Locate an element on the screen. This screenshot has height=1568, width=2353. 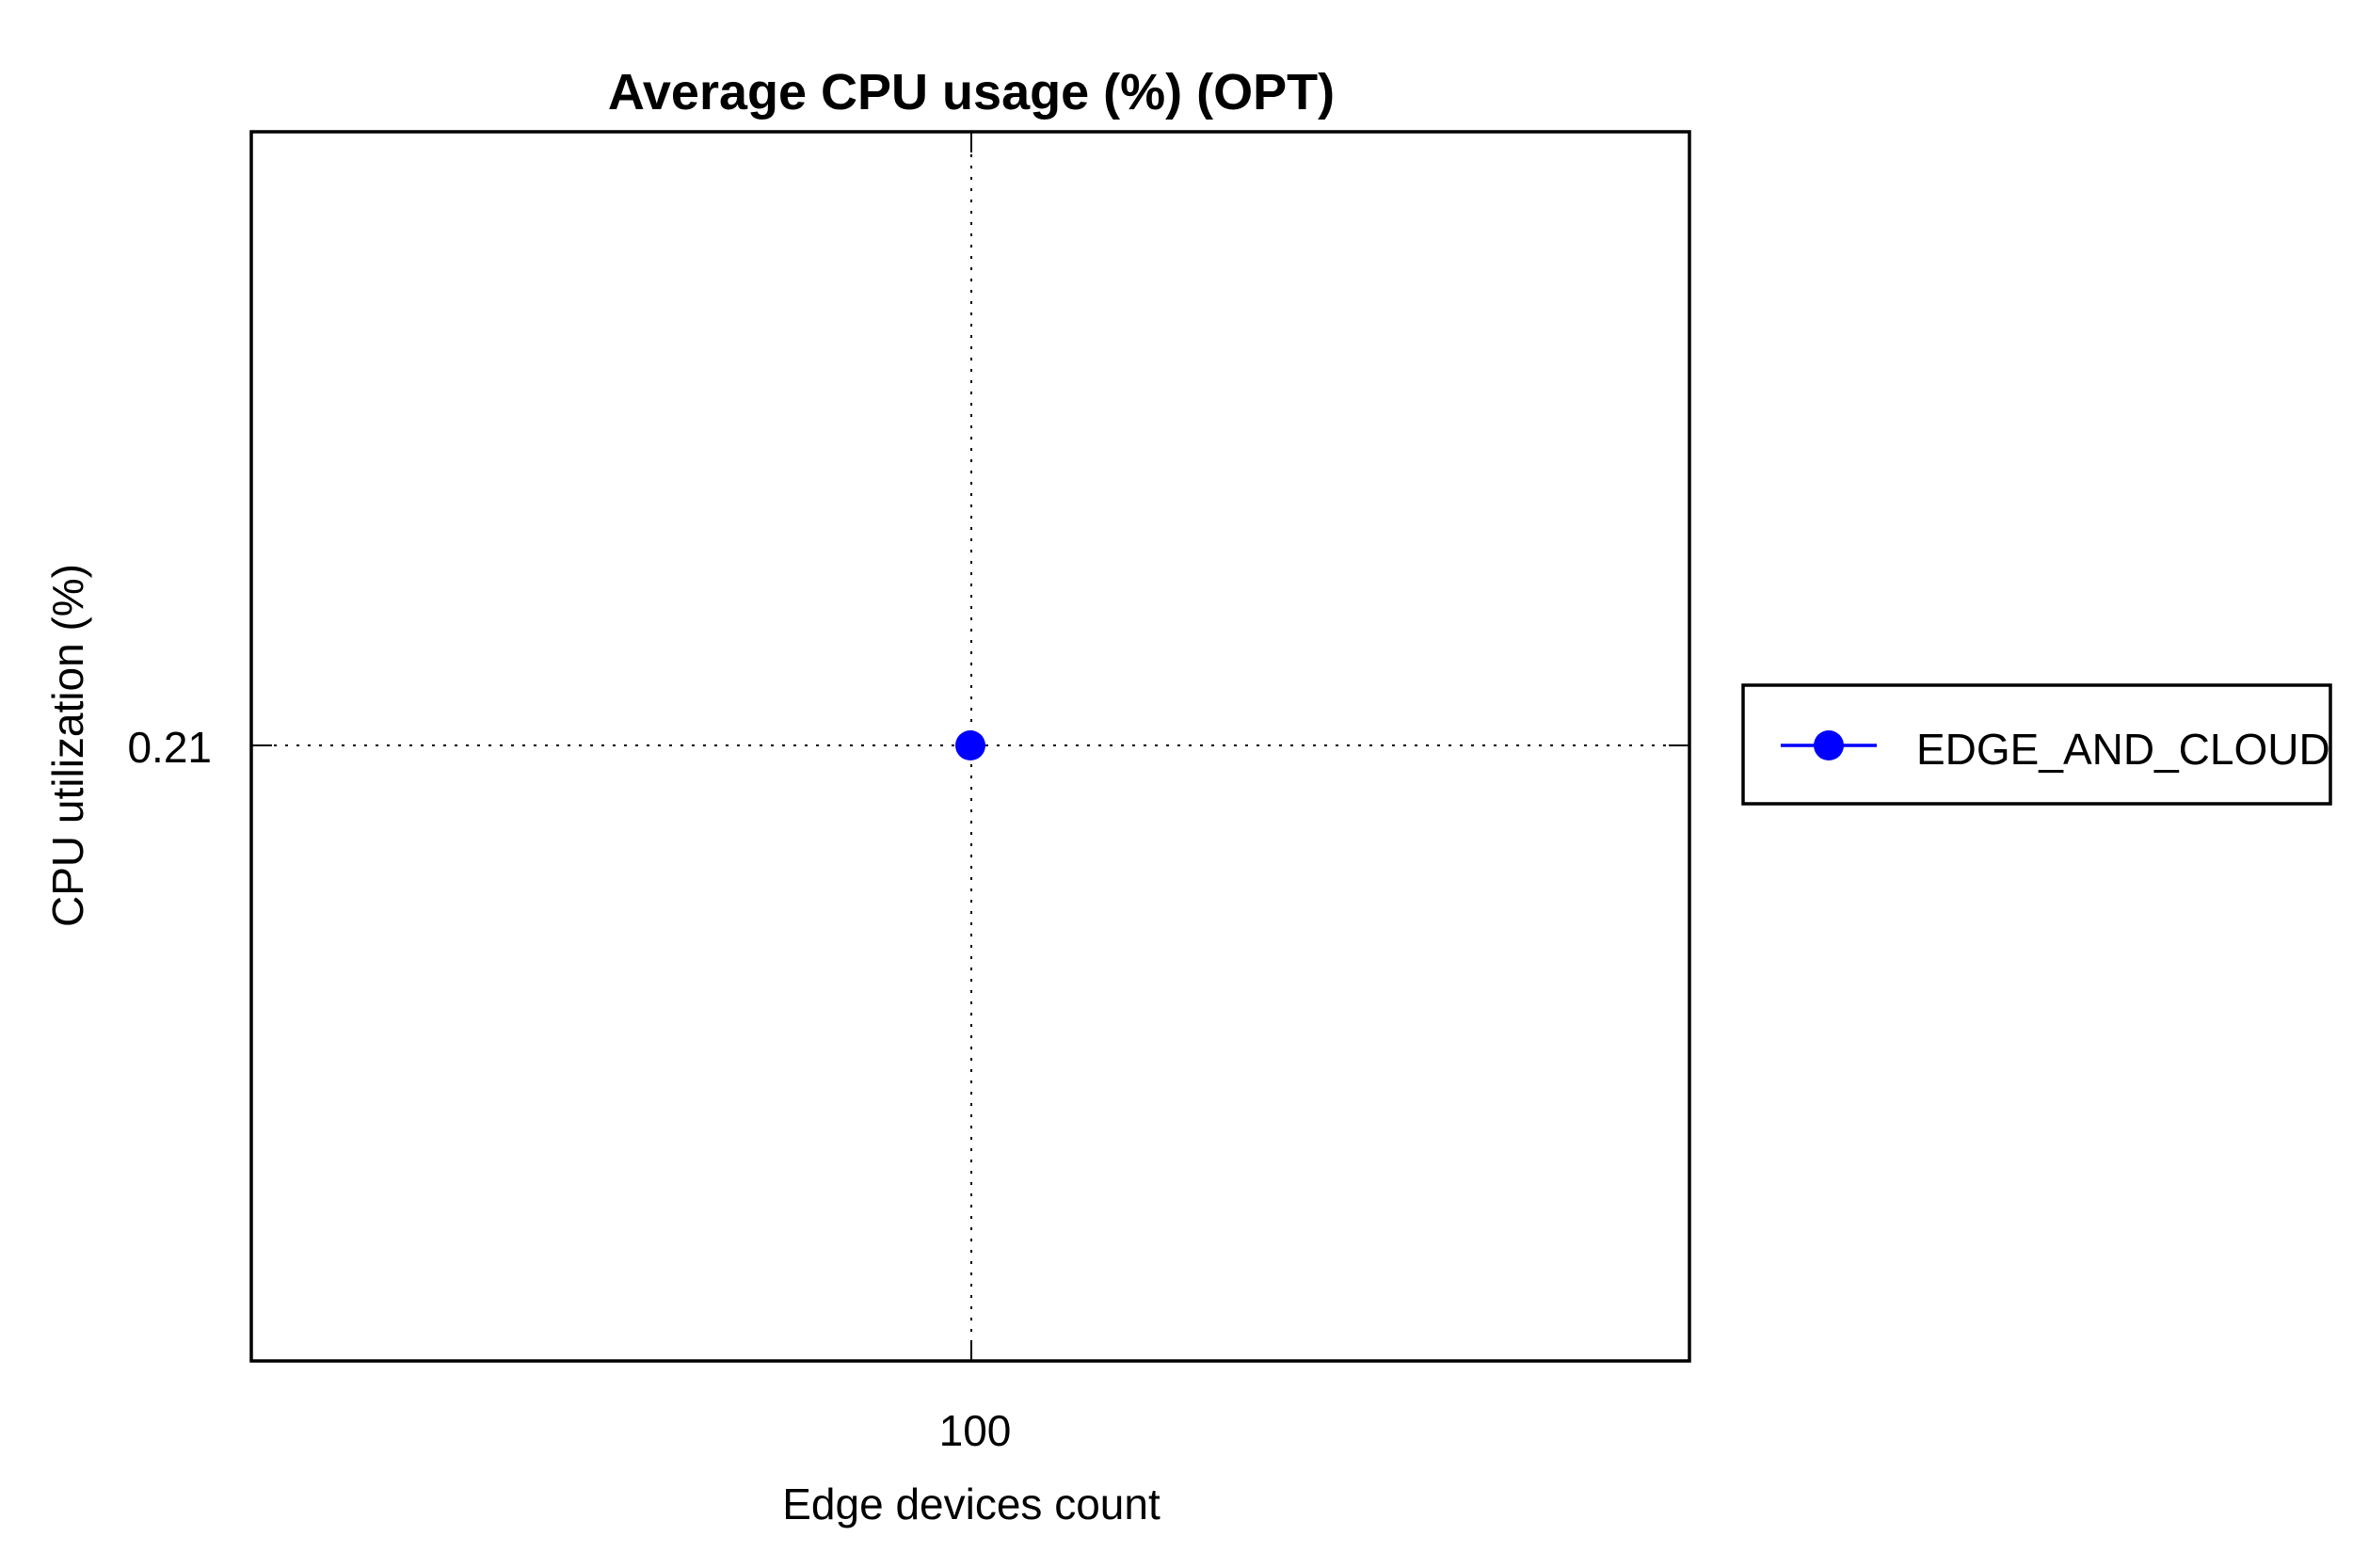
data-point is located at coordinates (970, 745).